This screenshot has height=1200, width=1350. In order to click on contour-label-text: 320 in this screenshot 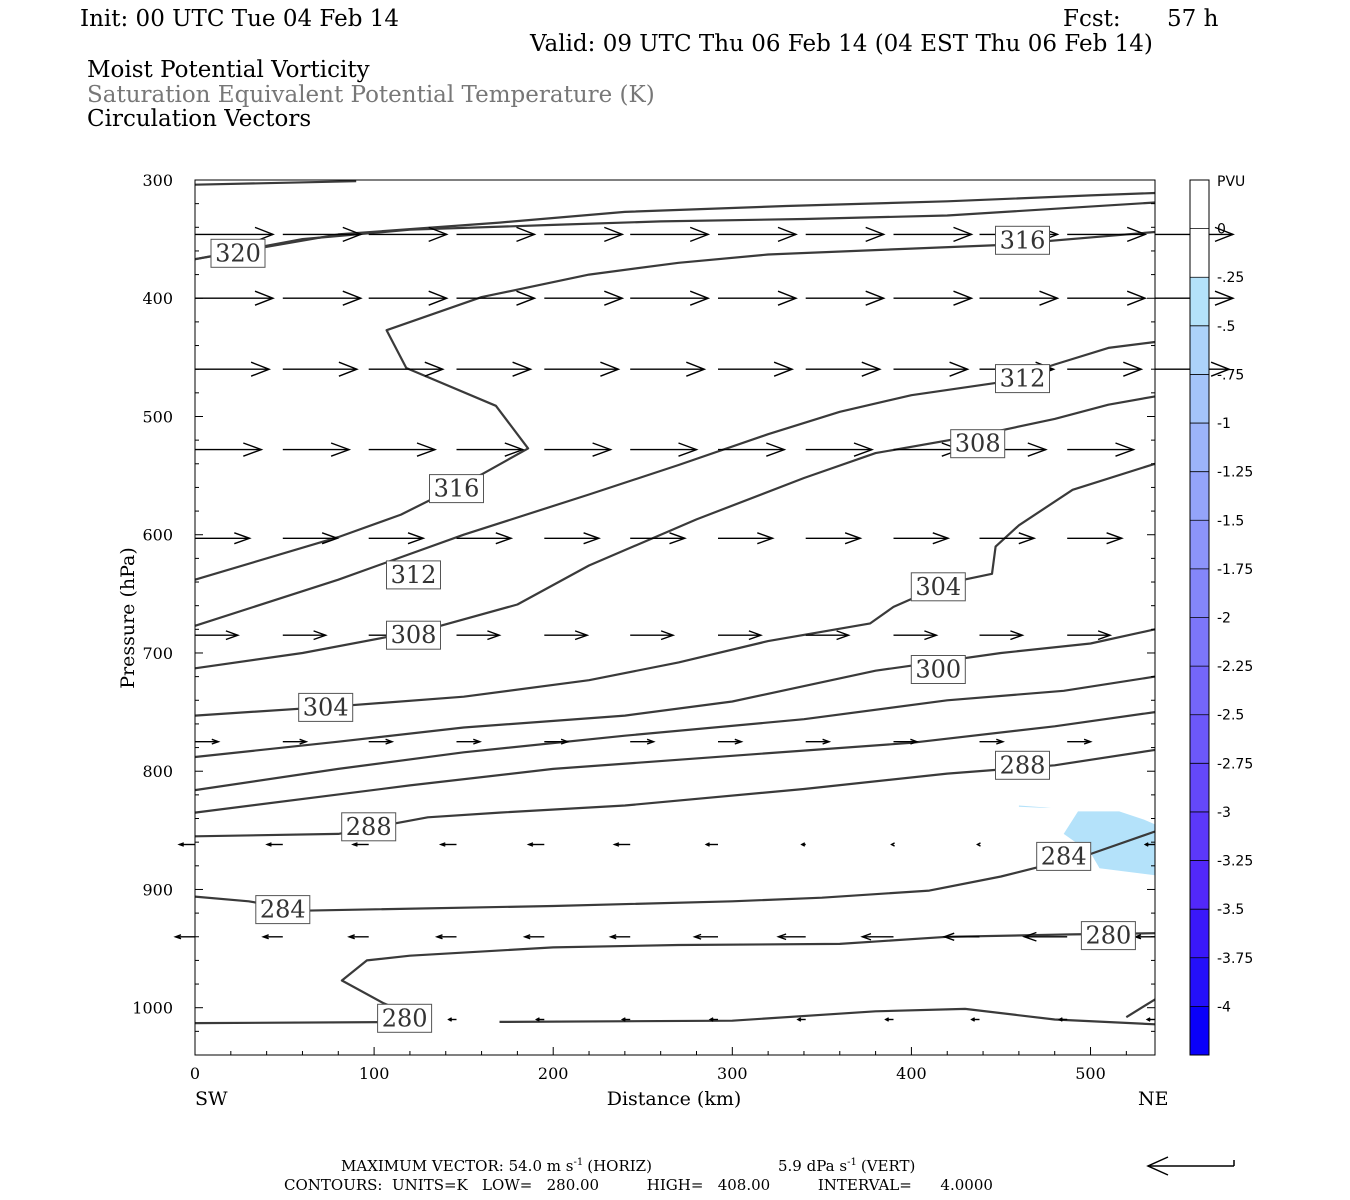, I will do `click(238, 253)`.